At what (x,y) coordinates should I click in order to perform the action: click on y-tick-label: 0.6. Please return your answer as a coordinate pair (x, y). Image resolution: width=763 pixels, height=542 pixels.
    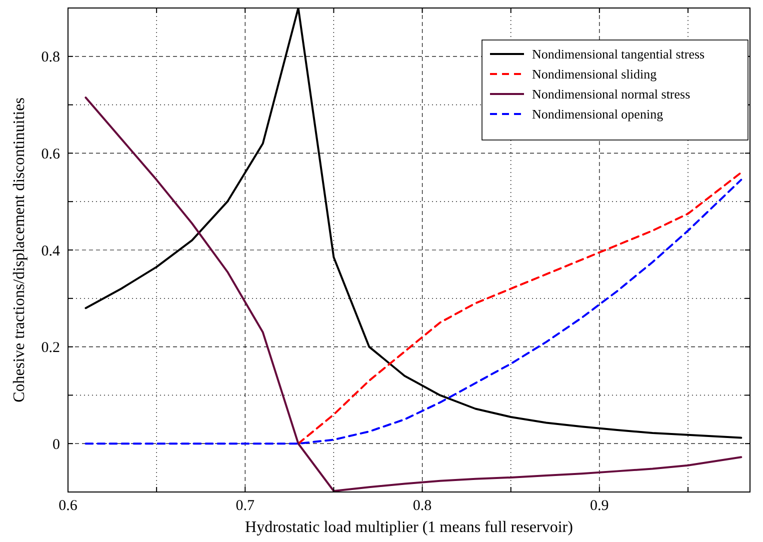
    Looking at the image, I should click on (50, 154).